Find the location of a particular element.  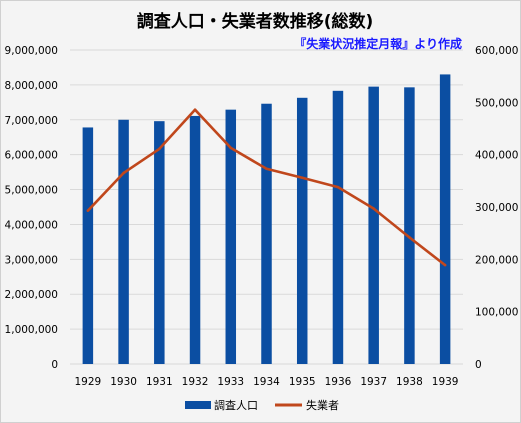

right-tick-label: 500,000 is located at coordinates (496, 103).